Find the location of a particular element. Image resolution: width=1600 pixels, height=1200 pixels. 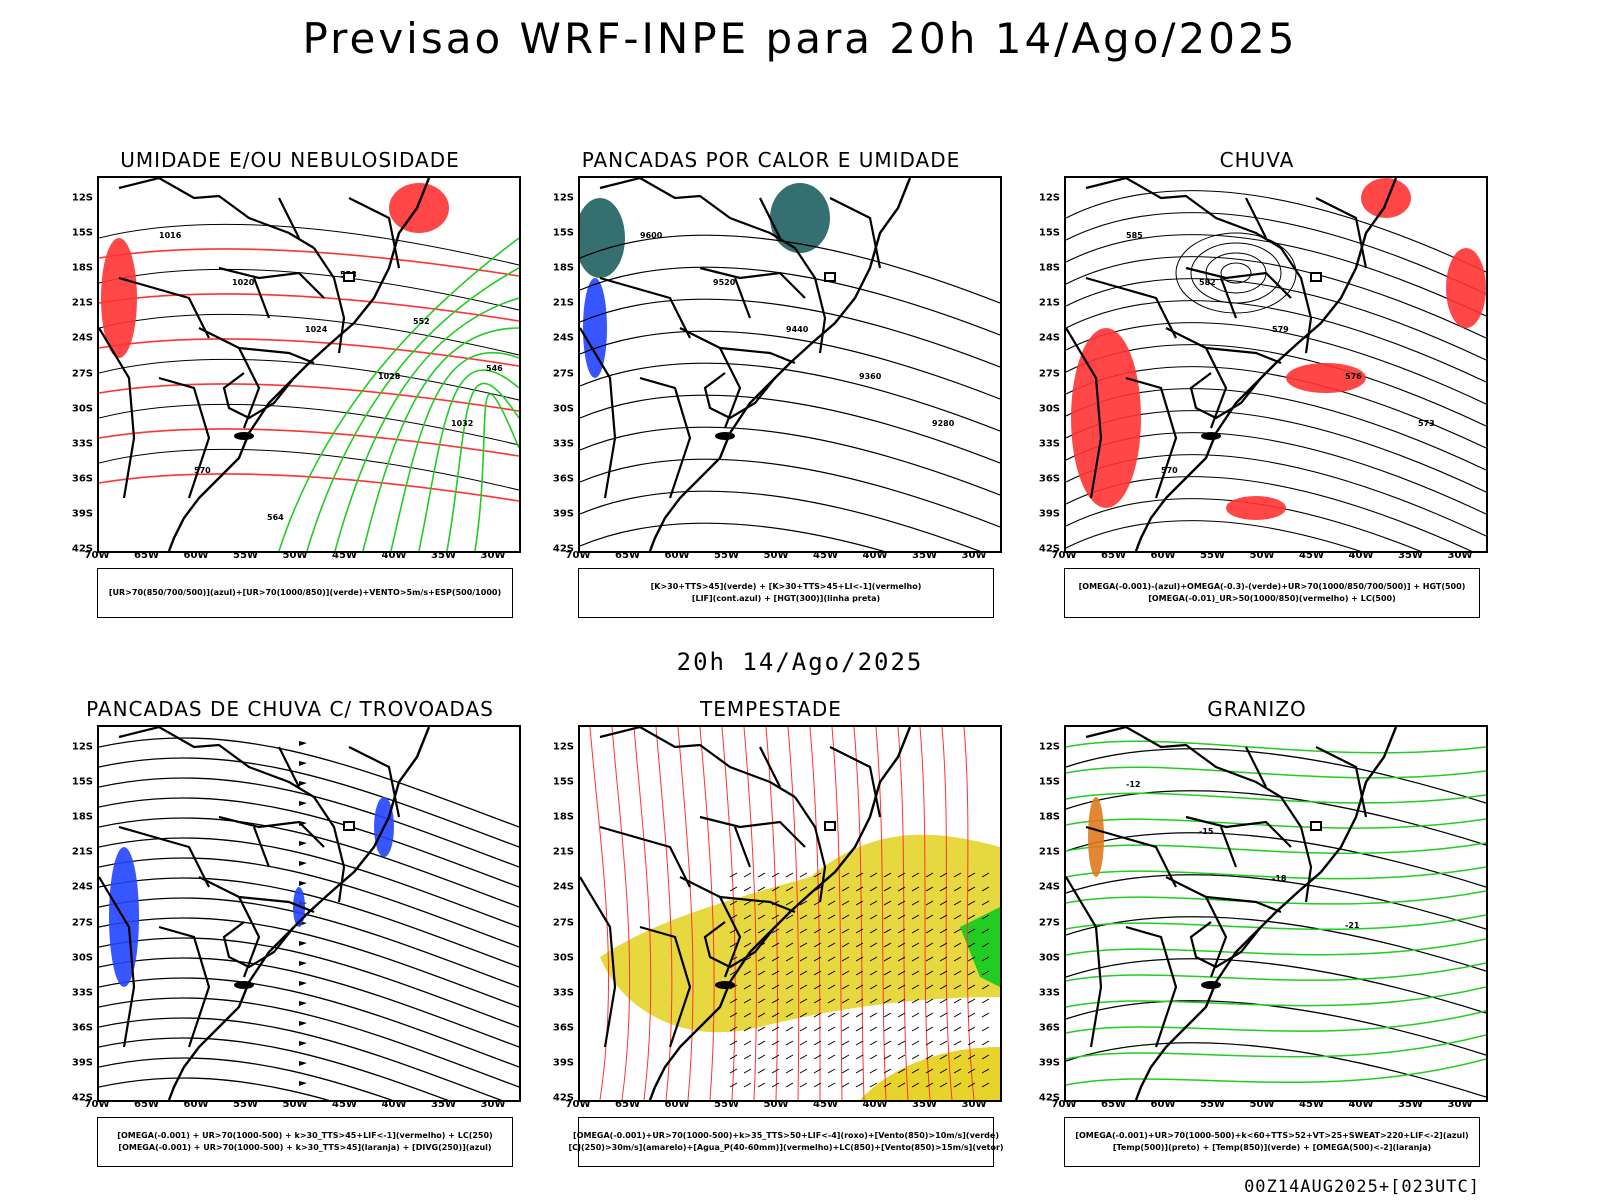

lat-tick-label: 30S is located at coordinates (563, 958).